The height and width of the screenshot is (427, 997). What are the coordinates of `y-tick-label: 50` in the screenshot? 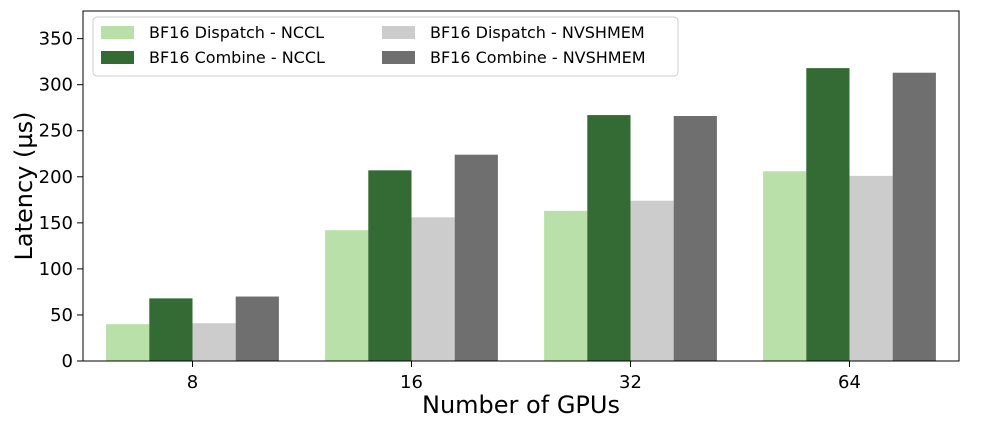 It's located at (61, 315).